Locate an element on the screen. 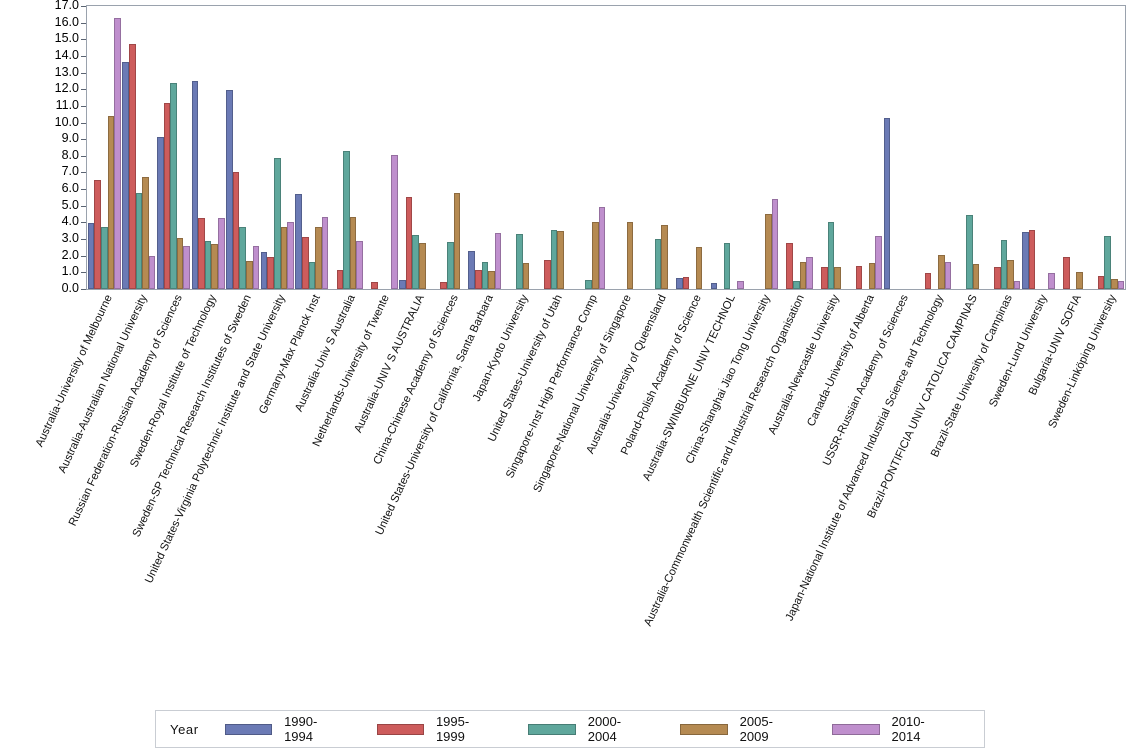 The image size is (1134, 756). legend-label: 2000-2004 is located at coordinates (604, 729).